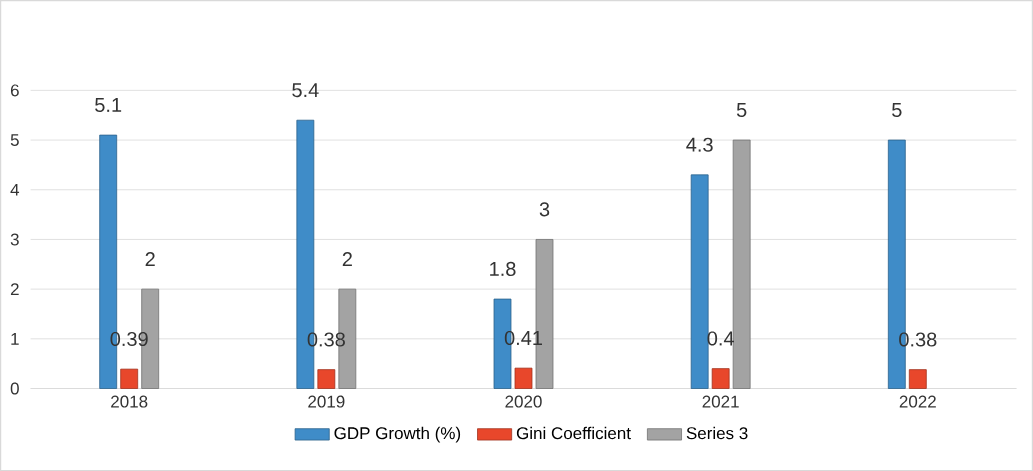 This screenshot has height=471, width=1033. I want to click on data-label: 5.4, so click(305, 90).